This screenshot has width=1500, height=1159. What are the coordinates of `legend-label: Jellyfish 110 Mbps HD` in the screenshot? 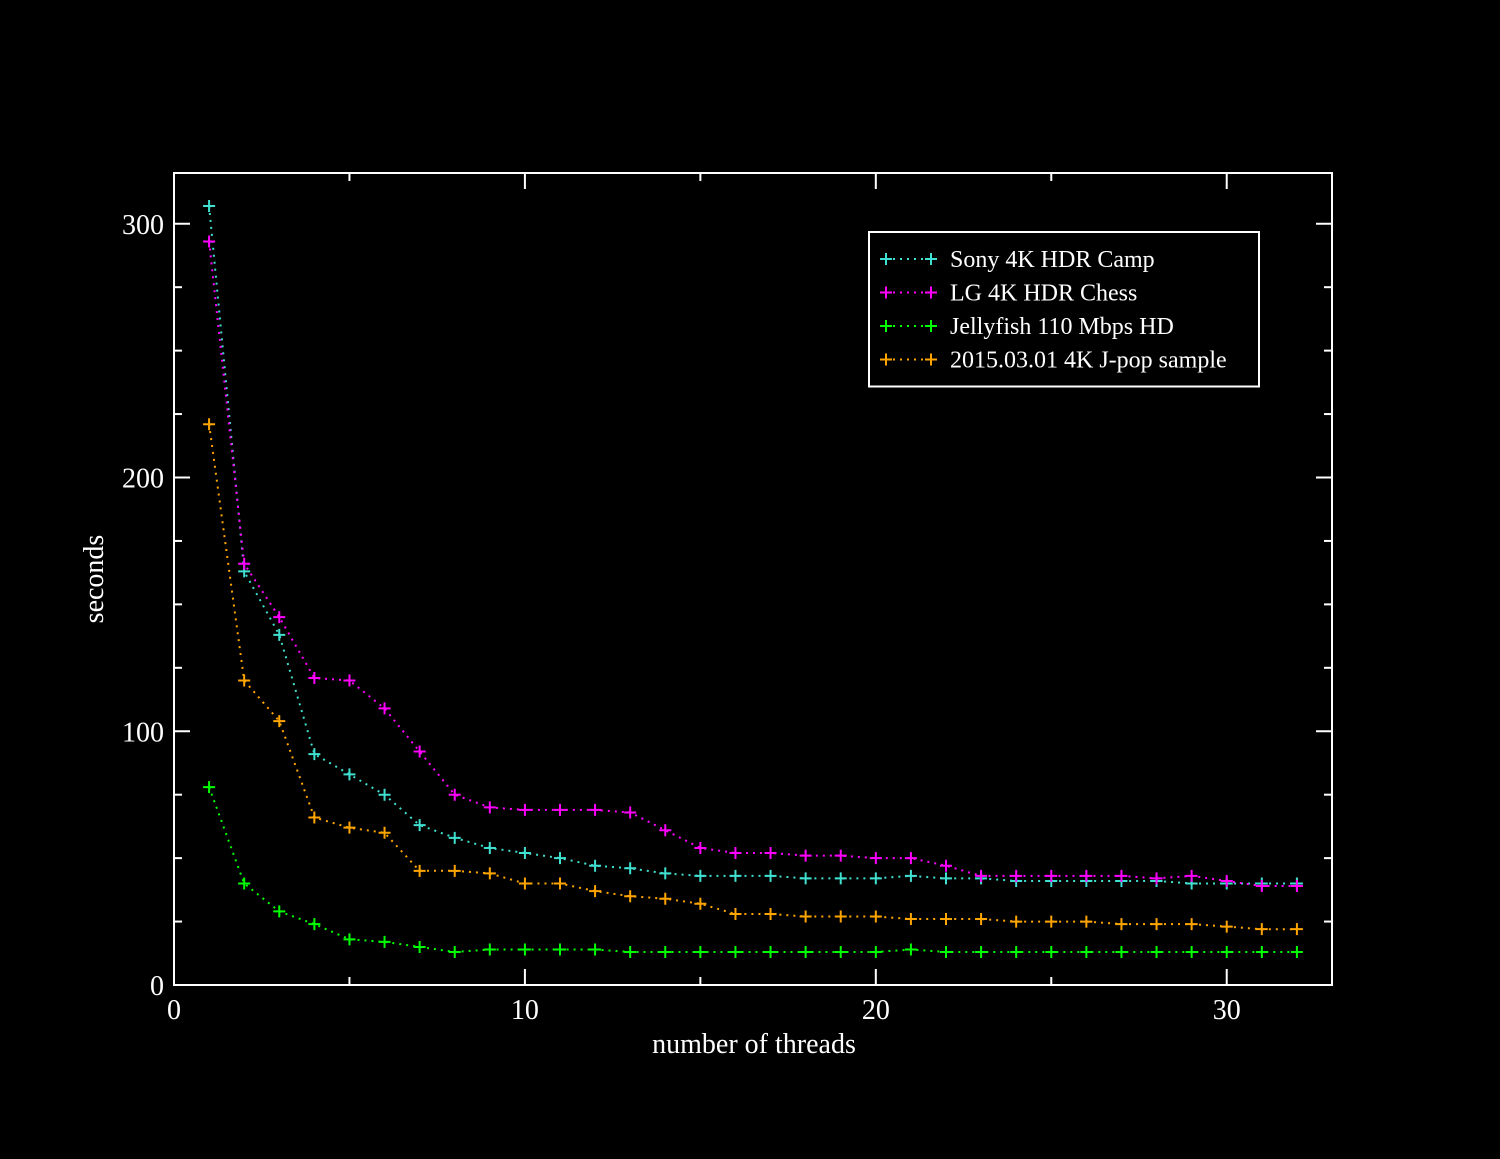 It's located at (1062, 327).